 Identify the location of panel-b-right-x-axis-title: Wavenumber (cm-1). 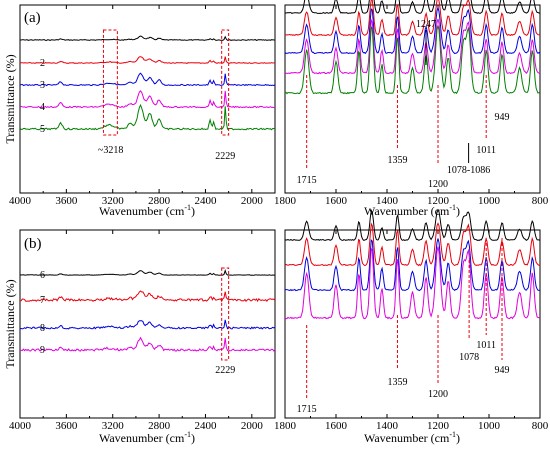
(412, 437).